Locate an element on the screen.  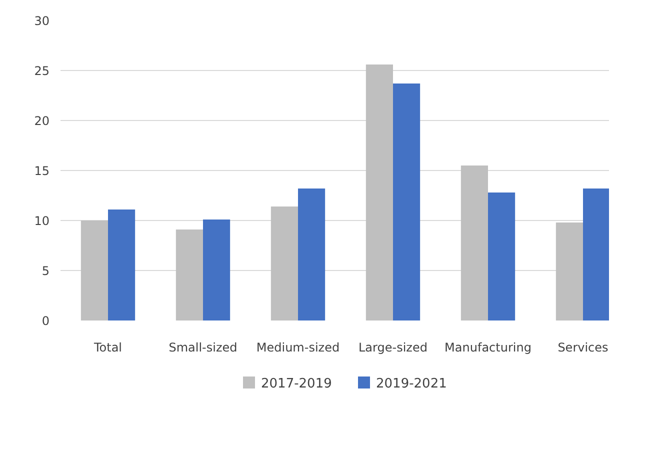
x-tick-label: Total is located at coordinates (107, 347).